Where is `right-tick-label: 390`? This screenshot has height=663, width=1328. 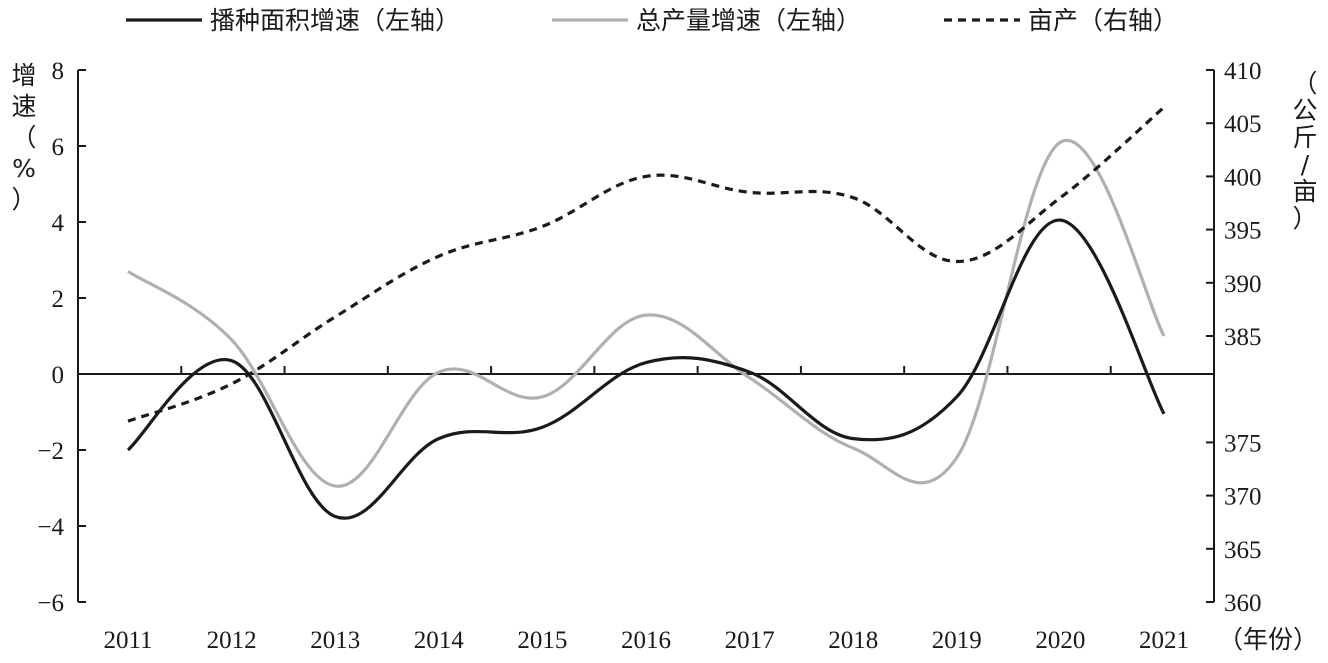
right-tick-label: 390 is located at coordinates (1243, 284).